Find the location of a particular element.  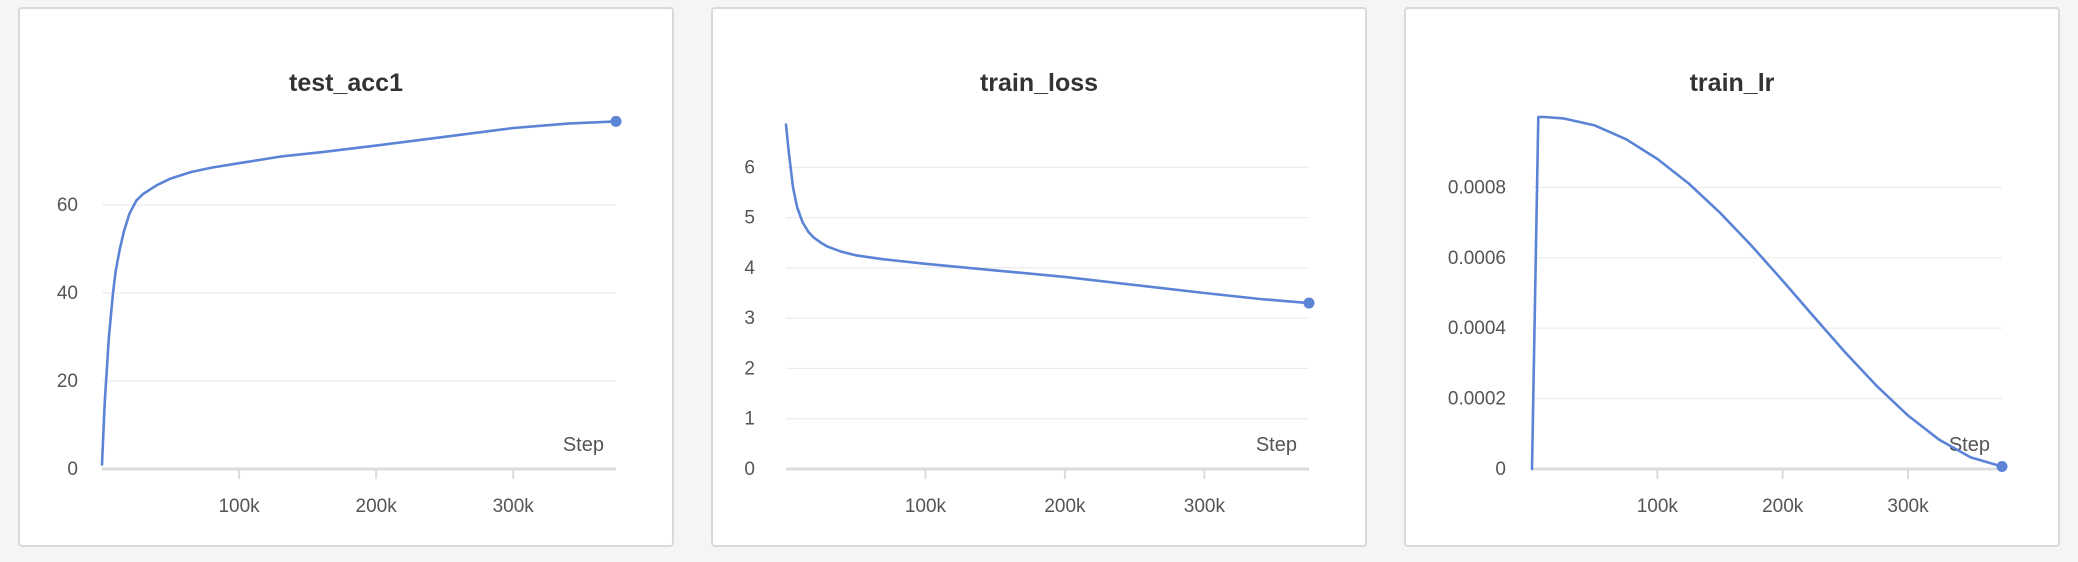

y-tick-label: 2 is located at coordinates (749, 368).